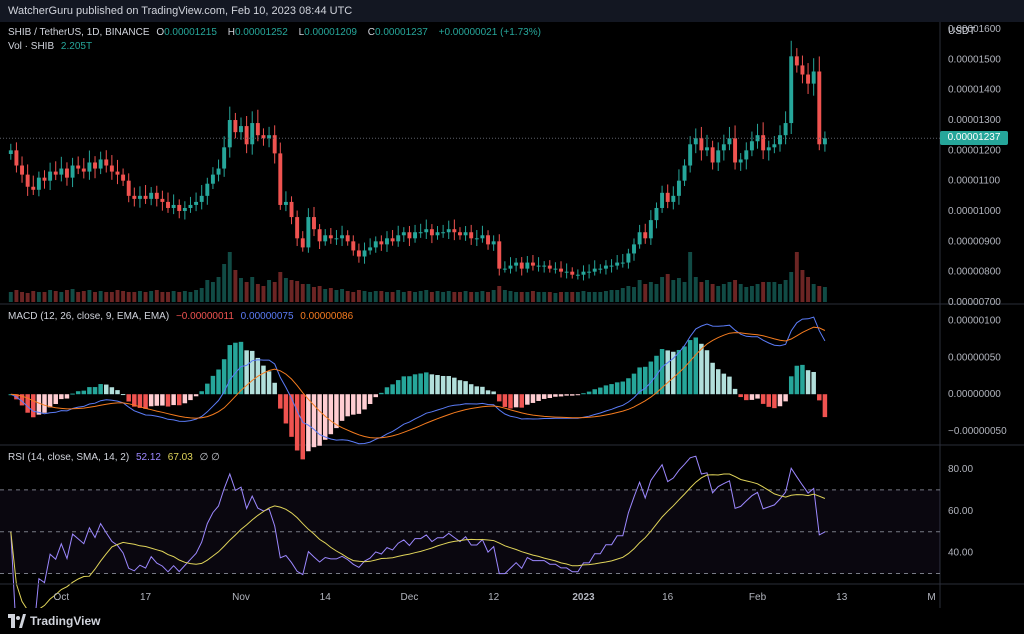 The width and height of the screenshot is (1024, 634). I want to click on price-axis-tick: 0.00001200, so click(974, 150).